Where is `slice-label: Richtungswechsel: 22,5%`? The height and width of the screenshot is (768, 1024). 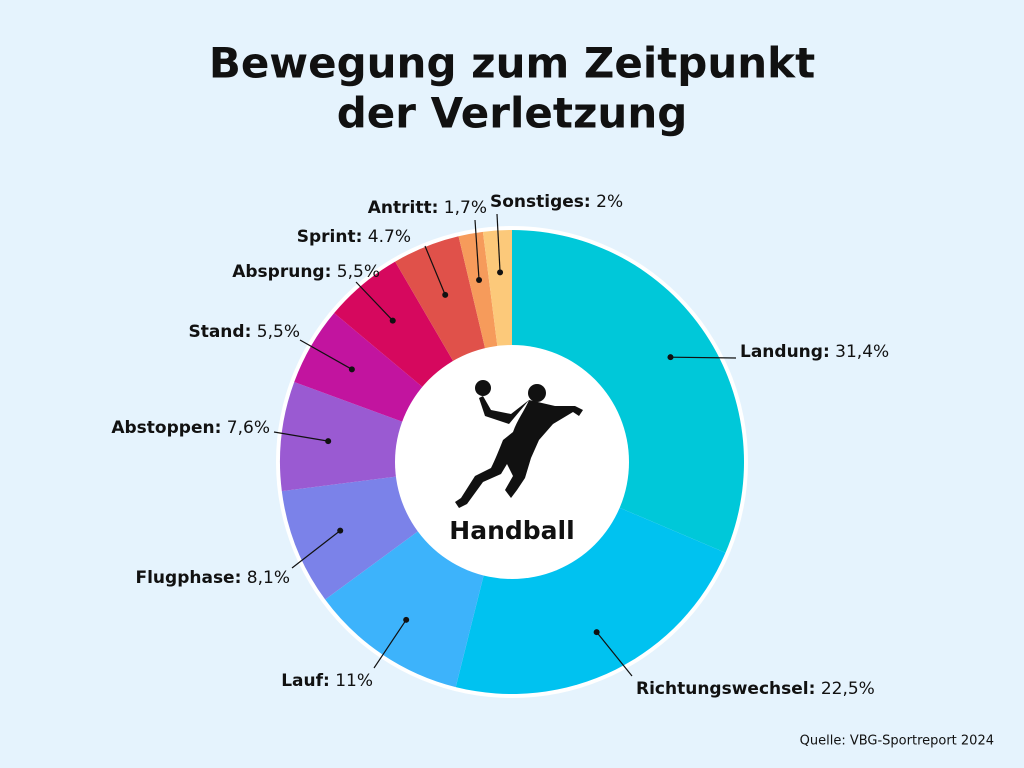 slice-label: Richtungswechsel: 22,5% is located at coordinates (755, 689).